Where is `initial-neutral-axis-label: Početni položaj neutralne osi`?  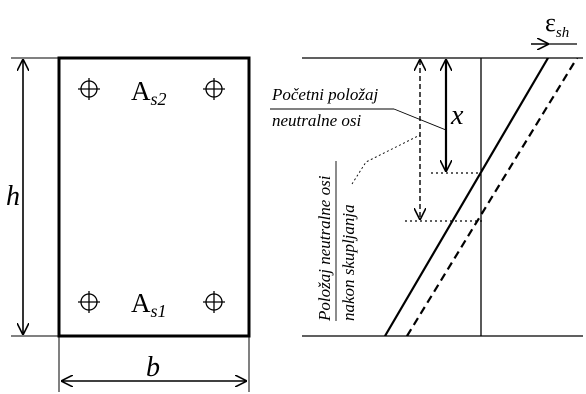 initial-neutral-axis-label: Početni položaj neutralne osi is located at coordinates (332, 107).